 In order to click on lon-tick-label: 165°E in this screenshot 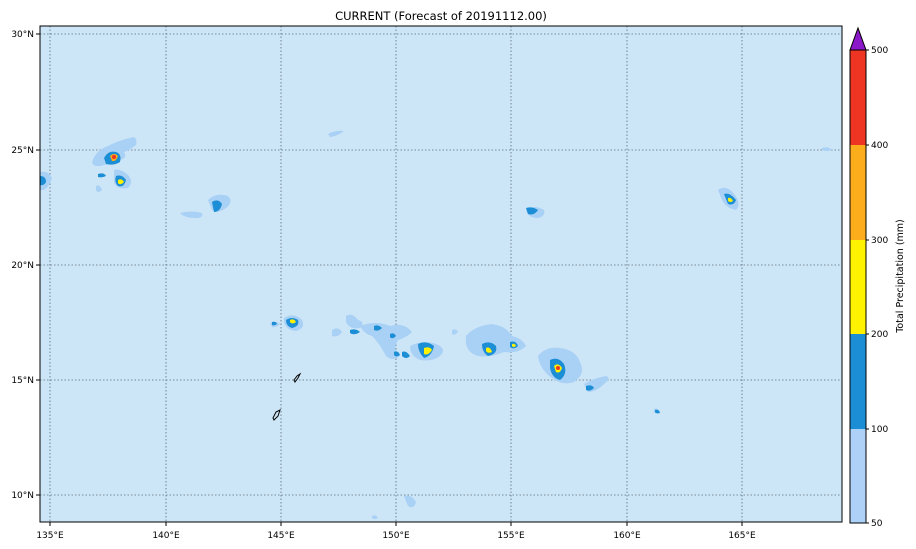, I will do `click(742, 536)`.